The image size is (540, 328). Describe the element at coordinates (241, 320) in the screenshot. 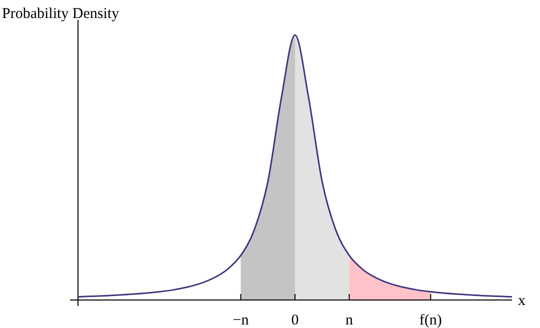

I see `x-tick-label: −n` at that location.